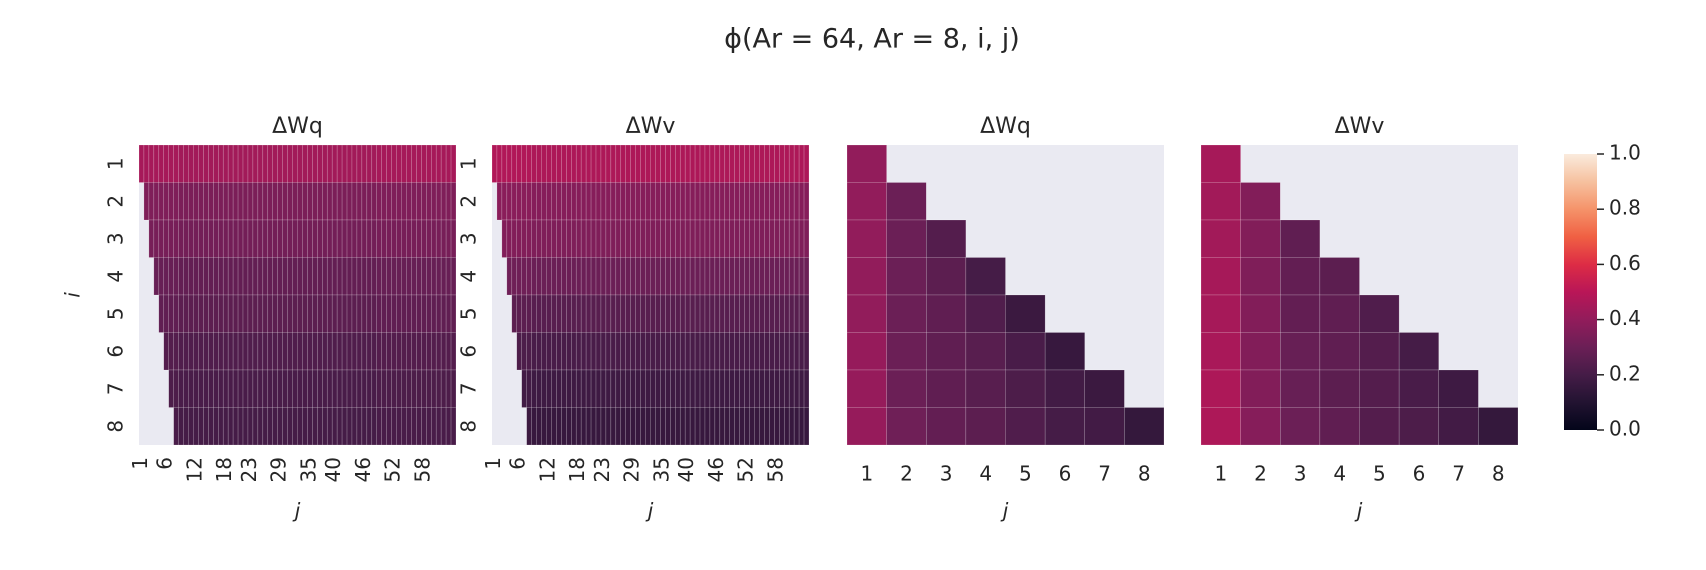  Describe the element at coordinates (333, 469) in the screenshot. I see `x-tick-label: 40` at that location.